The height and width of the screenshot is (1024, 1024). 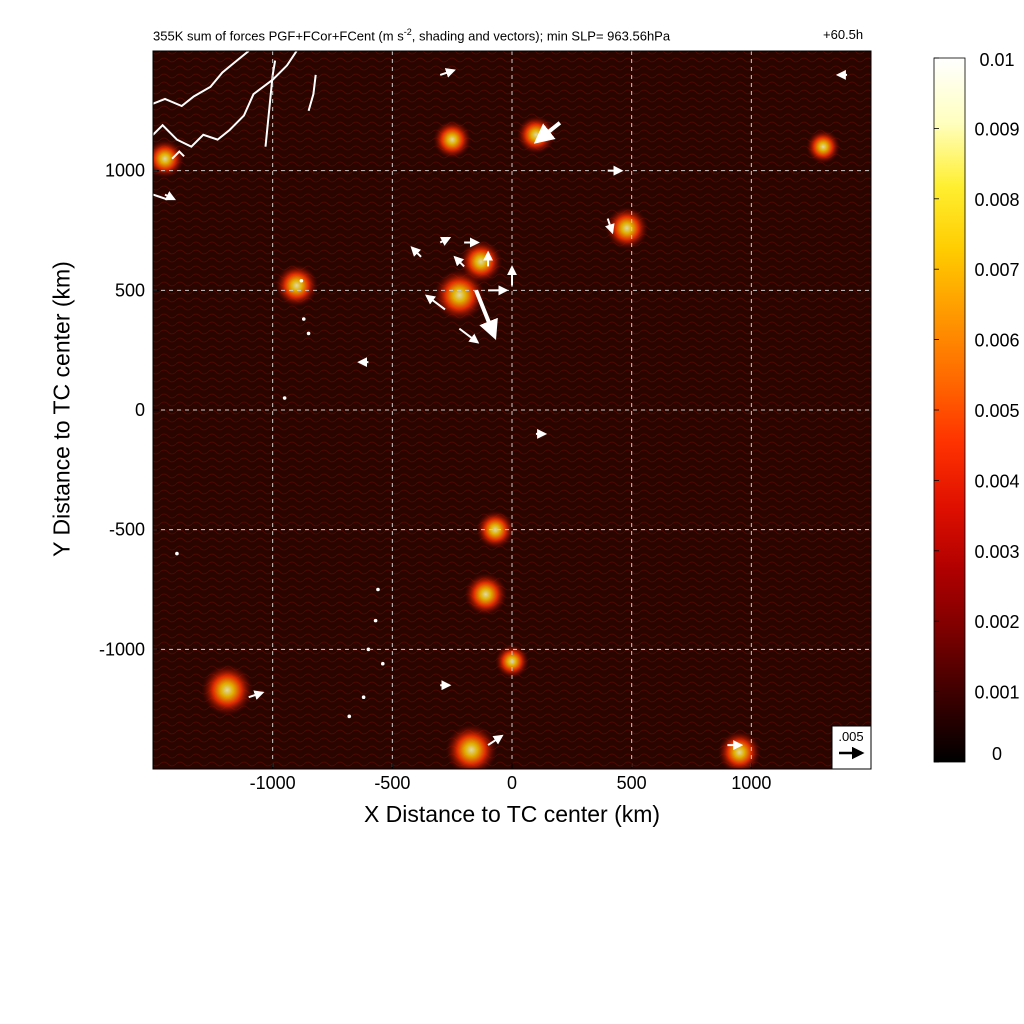 I want to click on x-tick-label: 0, so click(x=512, y=783).